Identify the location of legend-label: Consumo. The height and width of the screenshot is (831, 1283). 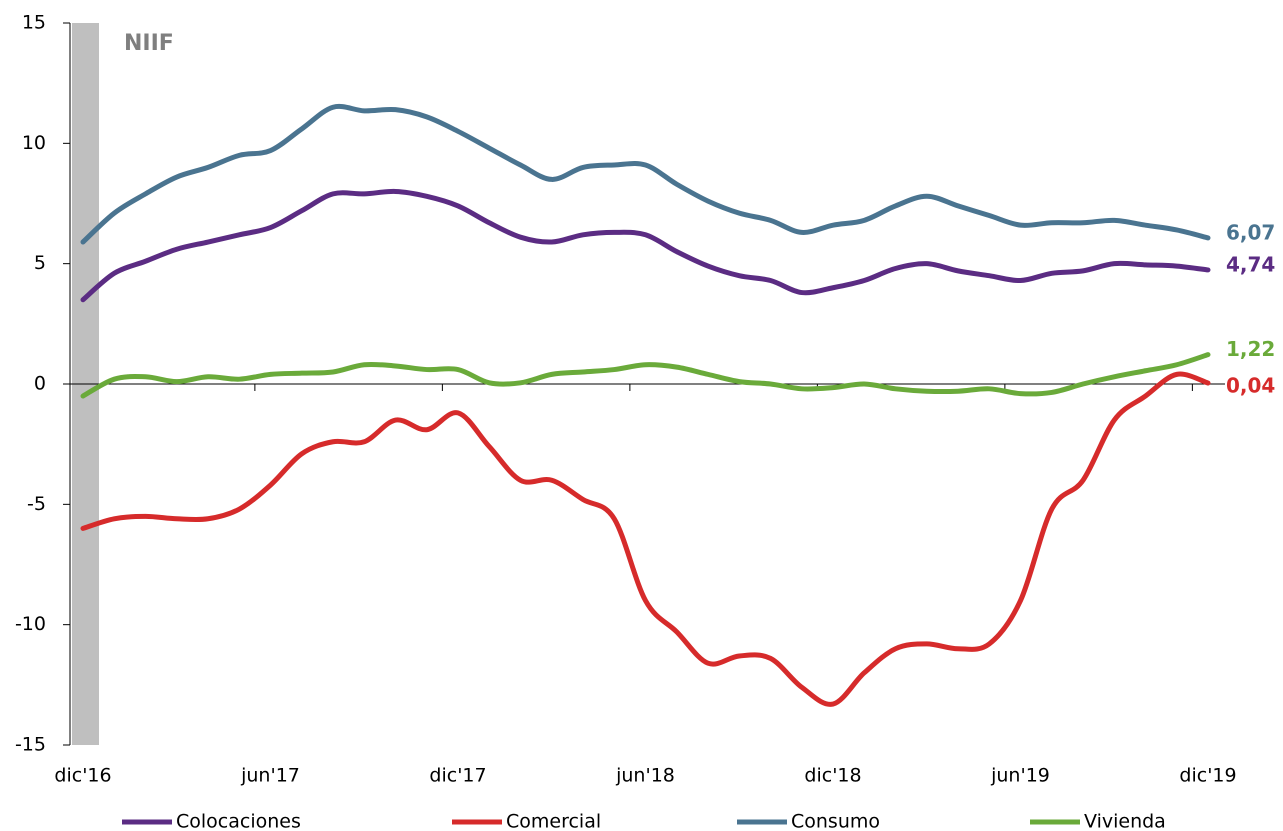
(835, 821).